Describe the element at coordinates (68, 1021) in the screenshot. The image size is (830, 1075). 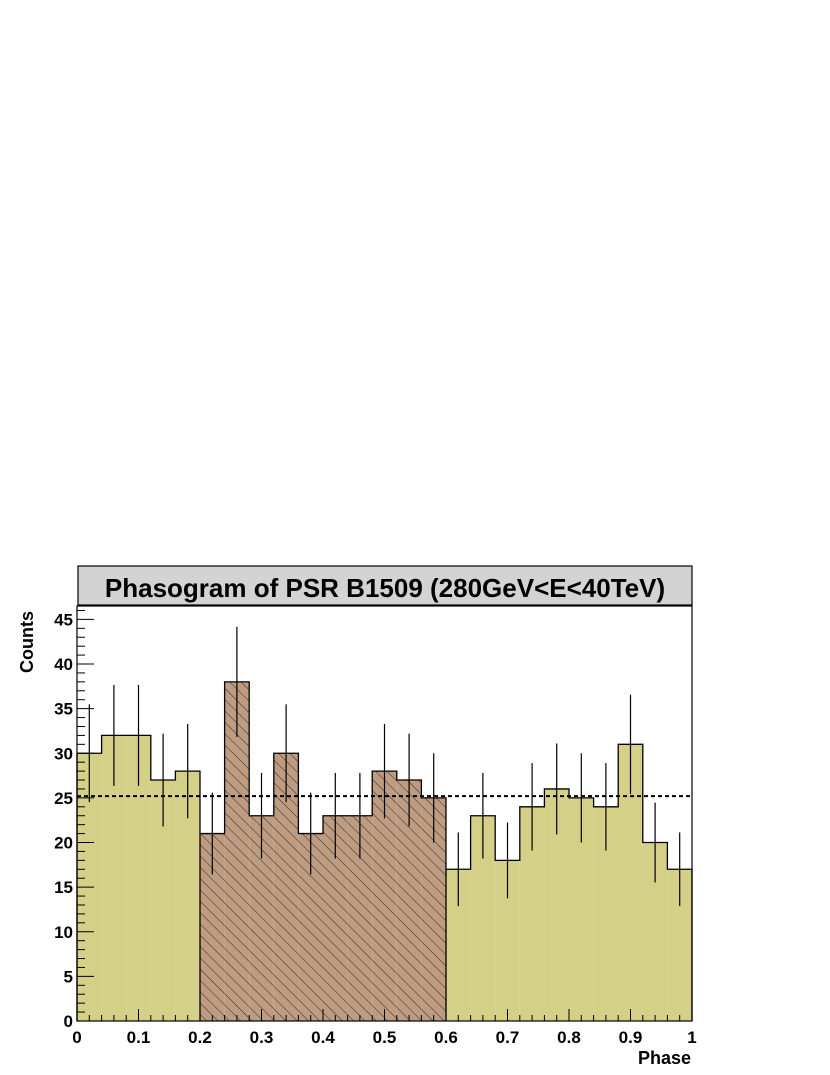
I see `y-tick-label: 0` at that location.